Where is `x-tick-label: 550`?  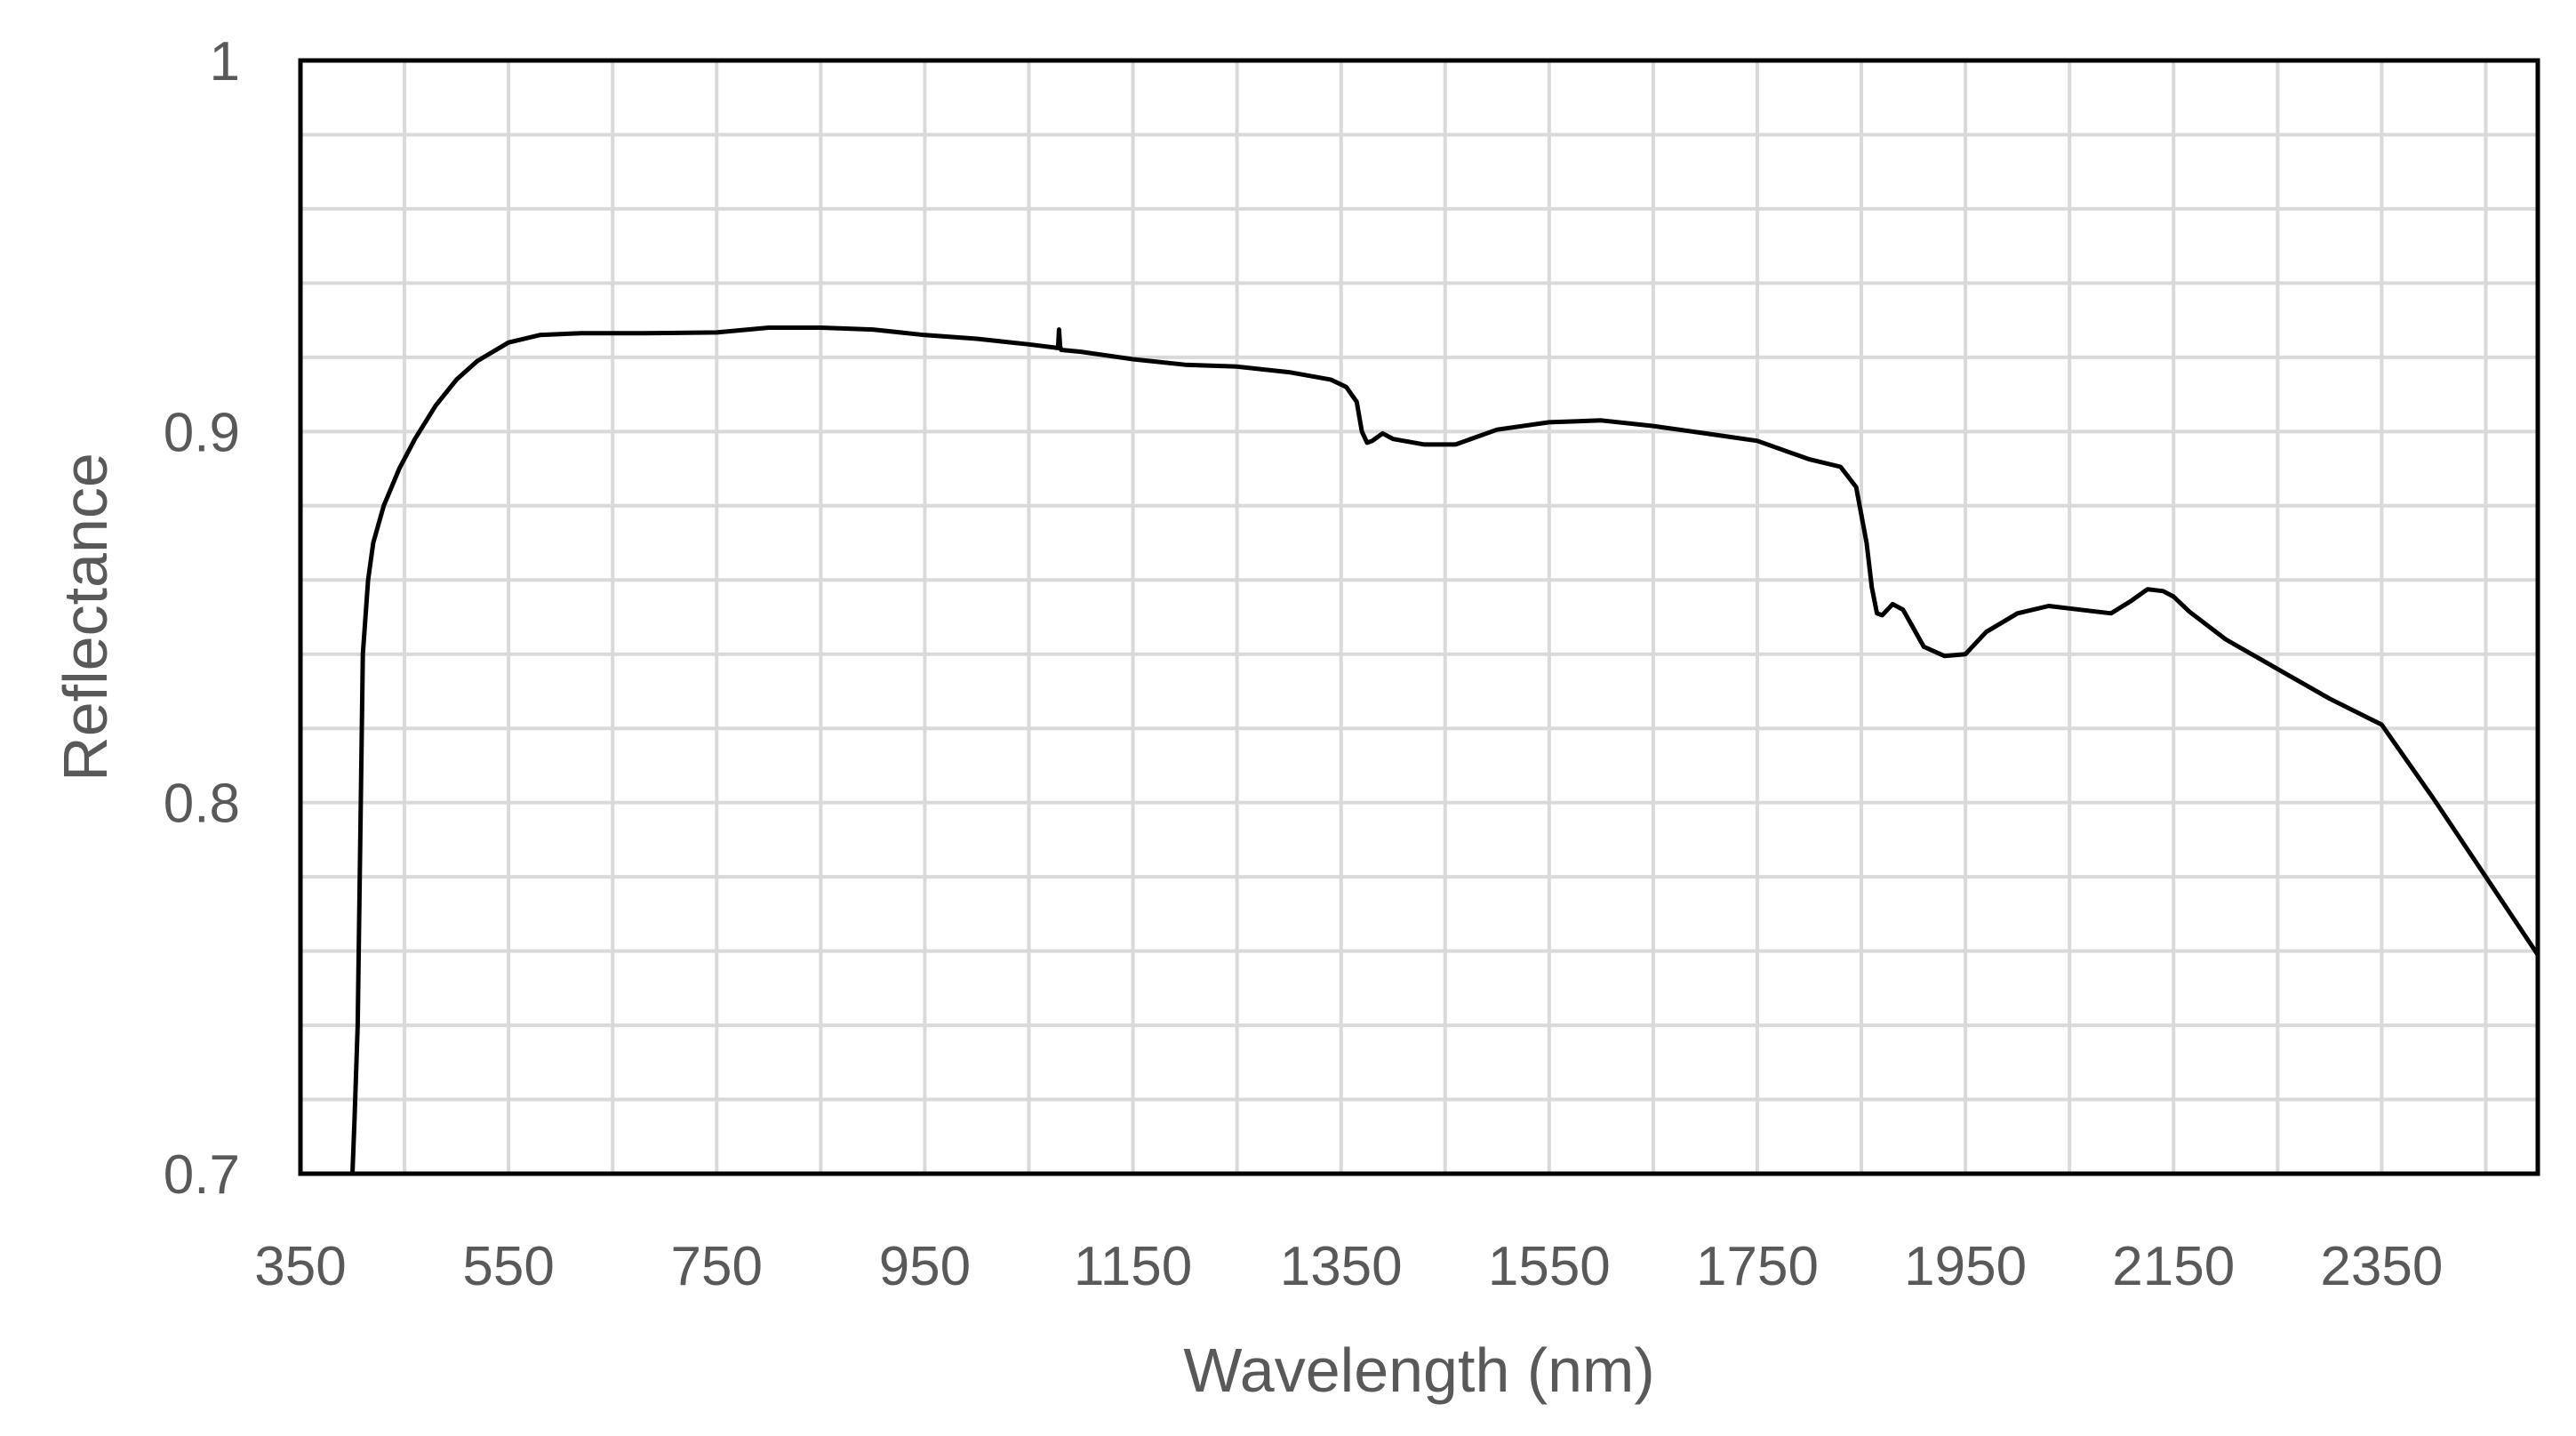
x-tick-label: 550 is located at coordinates (508, 1266).